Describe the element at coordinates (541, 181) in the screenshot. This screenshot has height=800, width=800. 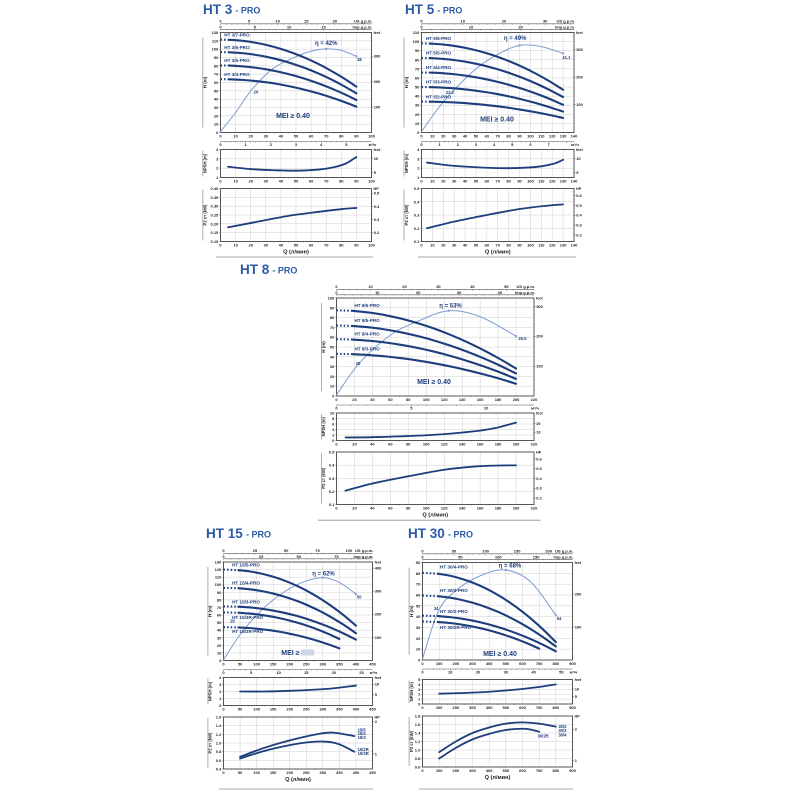
I see `svg-text: 110` at that location.